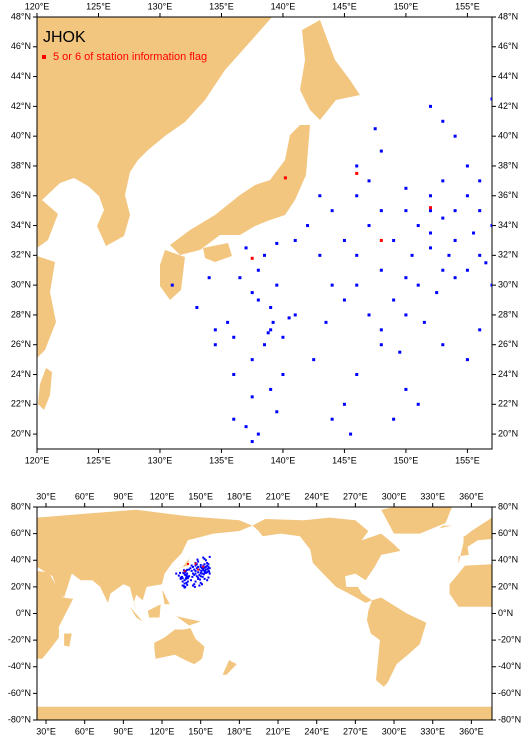 This screenshot has height=755, width=529. What do you see at coordinates (44, 57) in the screenshot?
I see `legend-swatch` at bounding box center [44, 57].